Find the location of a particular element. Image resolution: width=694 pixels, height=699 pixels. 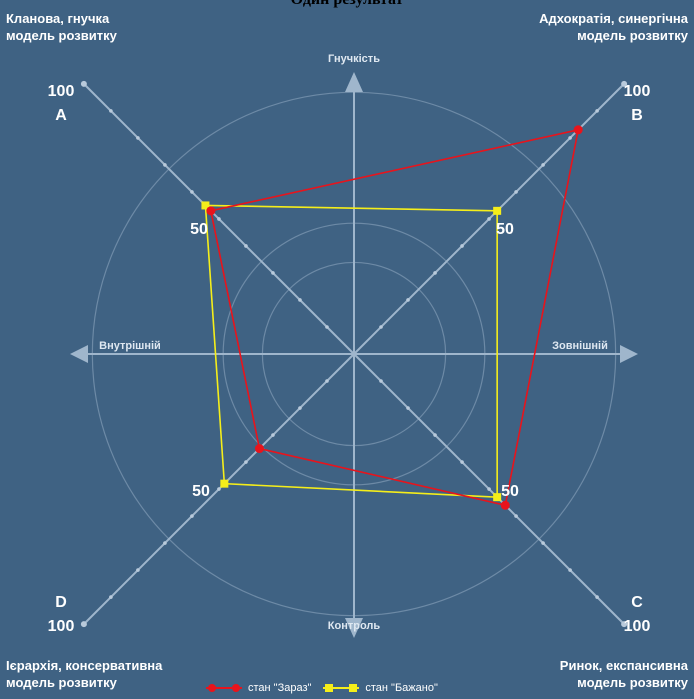

data-point-current-d is located at coordinates (259, 448).